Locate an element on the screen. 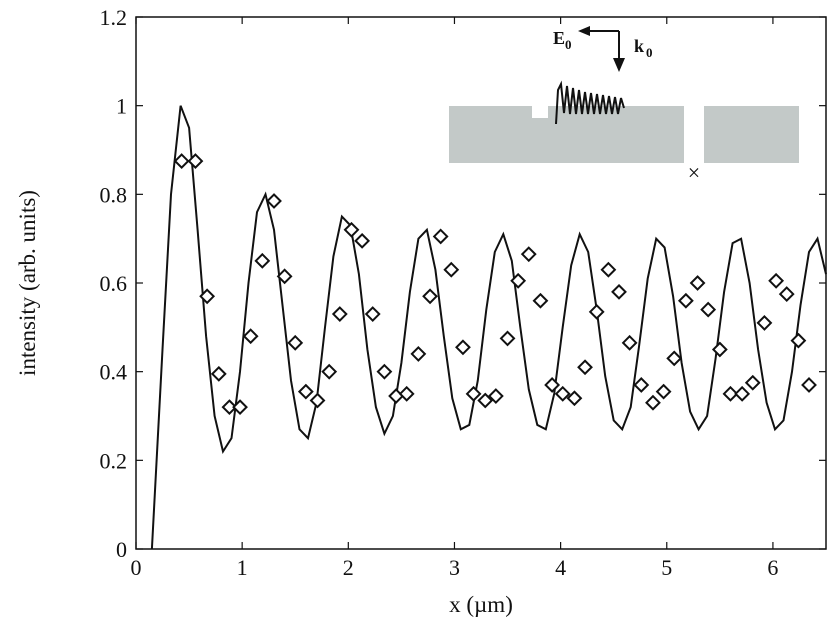  e-field-arrowhead is located at coordinates (584, 31).